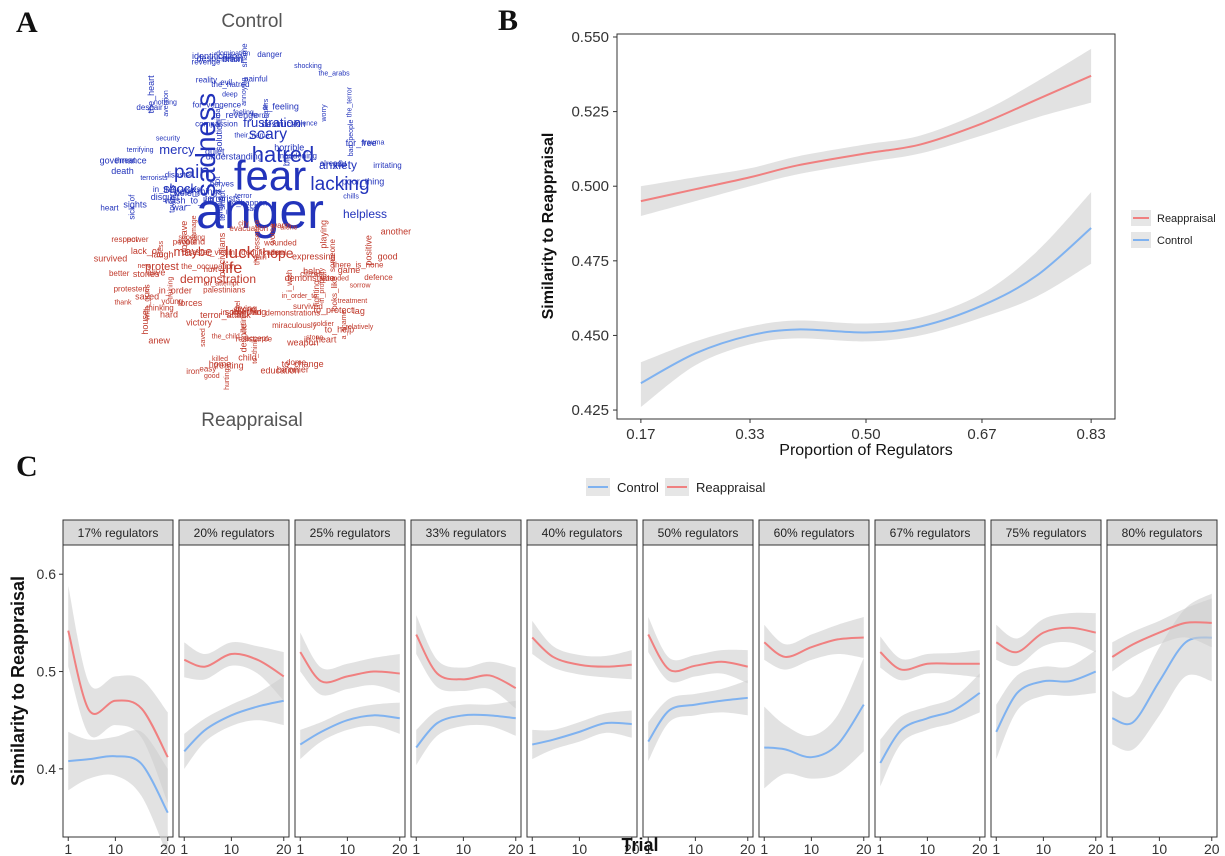  I want to click on facet-4: 33% regulators 1 10 20, so click(467, 687).